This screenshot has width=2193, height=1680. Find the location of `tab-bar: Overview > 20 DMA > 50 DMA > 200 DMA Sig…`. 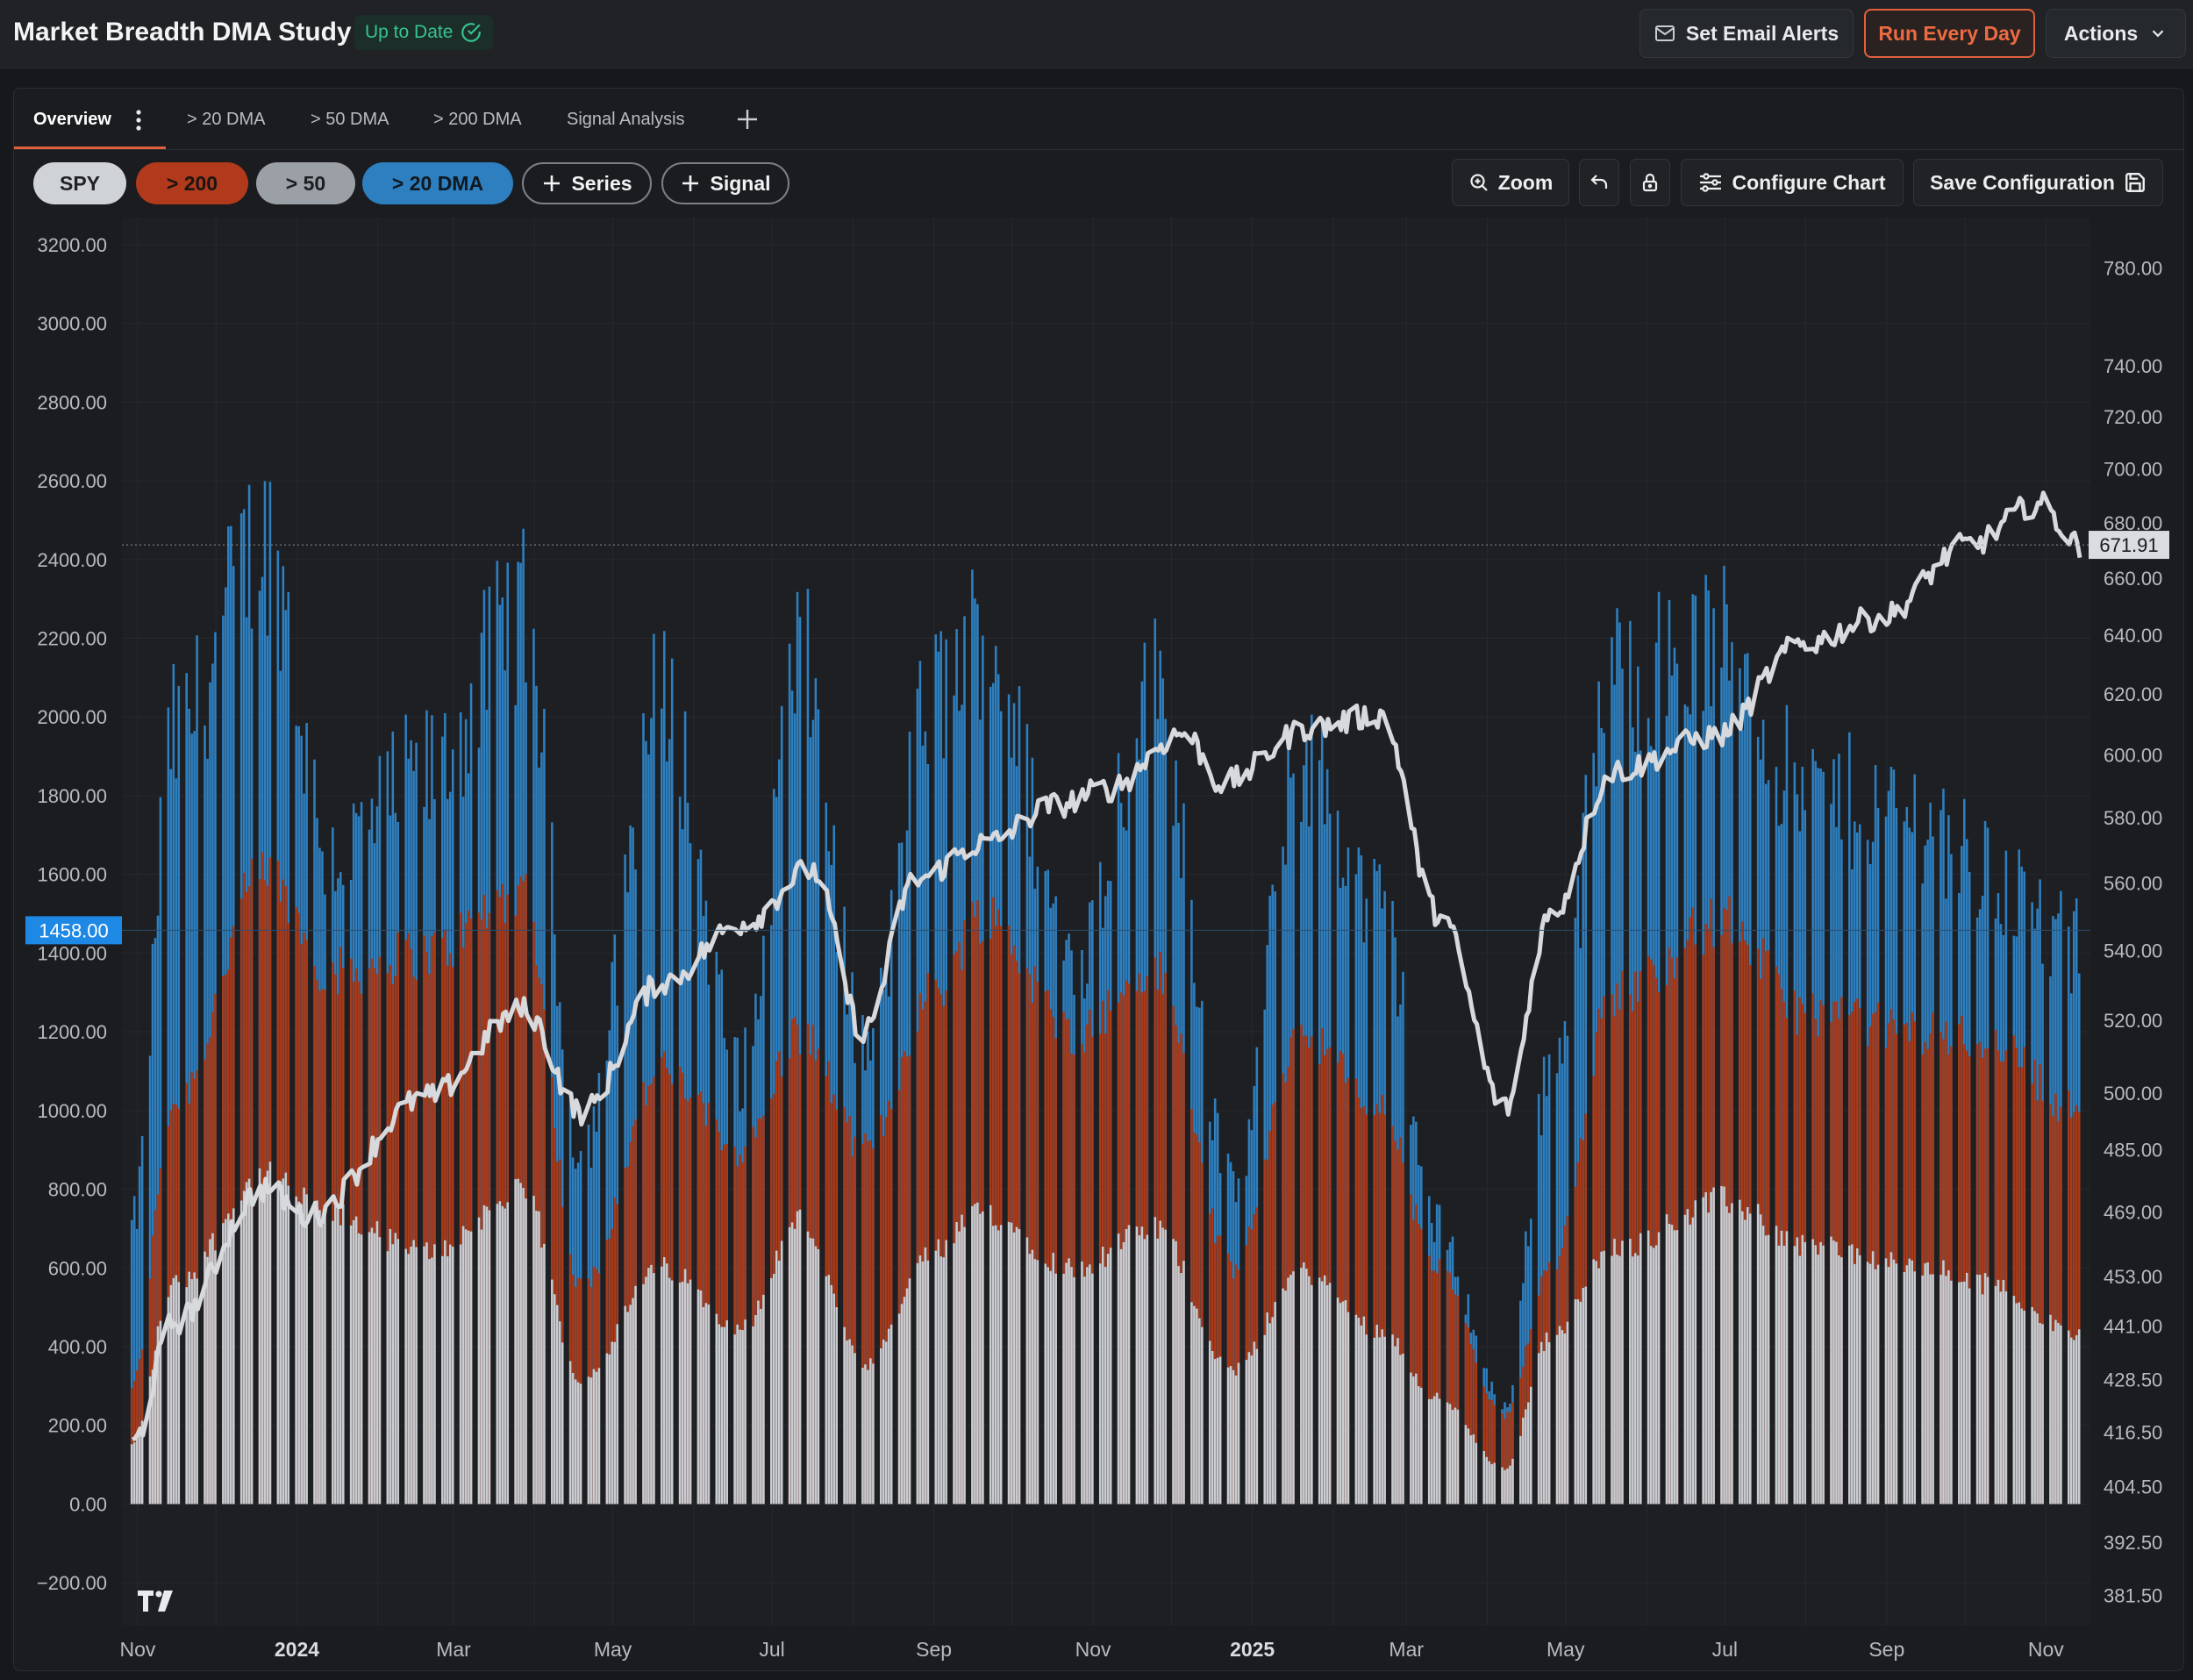

tab-bar: Overview > 20 DMA > 50 DMA > 200 DMA Sig… is located at coordinates (1098, 119).